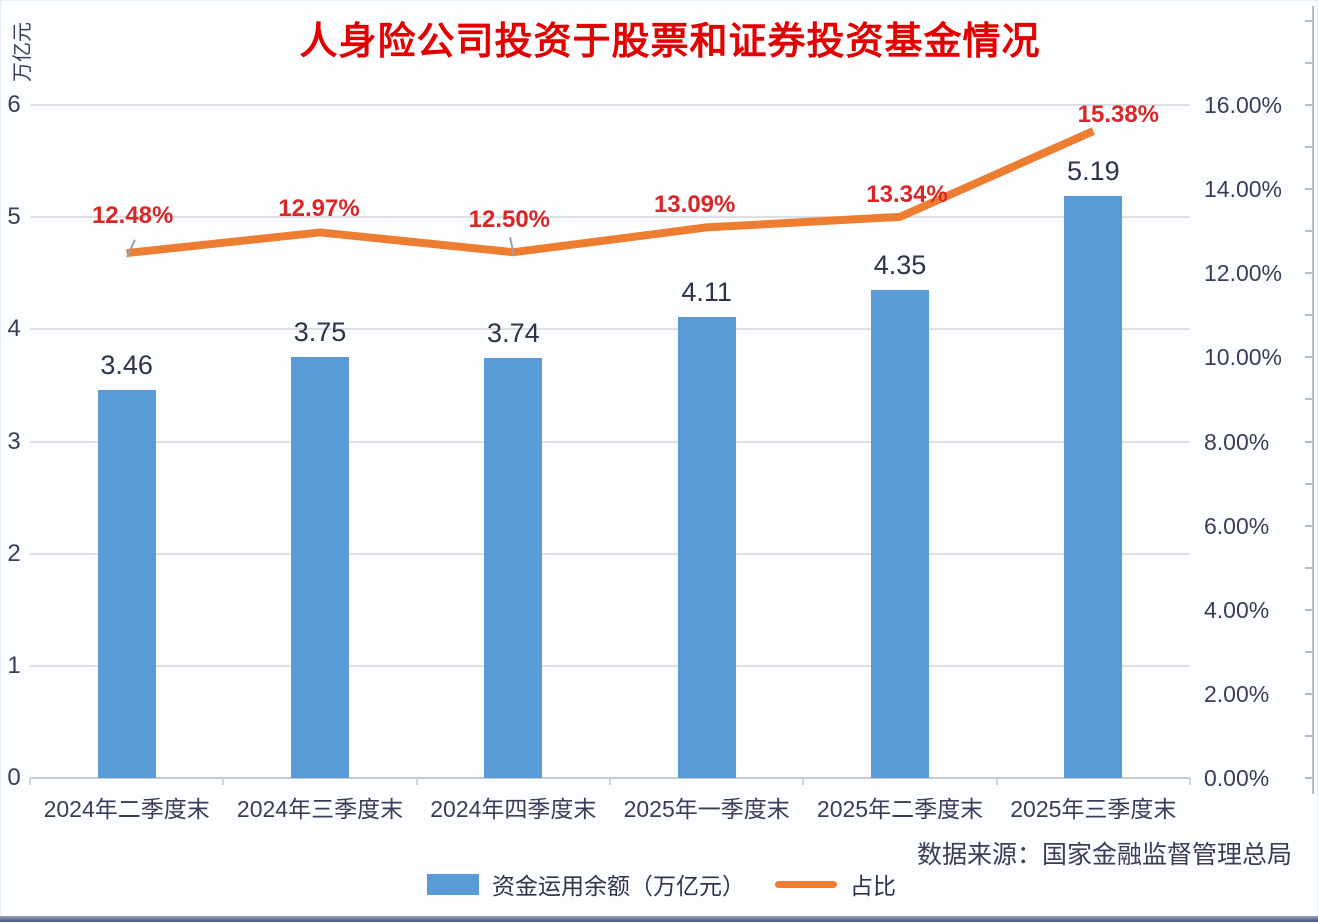  What do you see at coordinates (1104, 855) in the screenshot?
I see `data-source-note: 数据来源：国家金融监督管理总局` at bounding box center [1104, 855].